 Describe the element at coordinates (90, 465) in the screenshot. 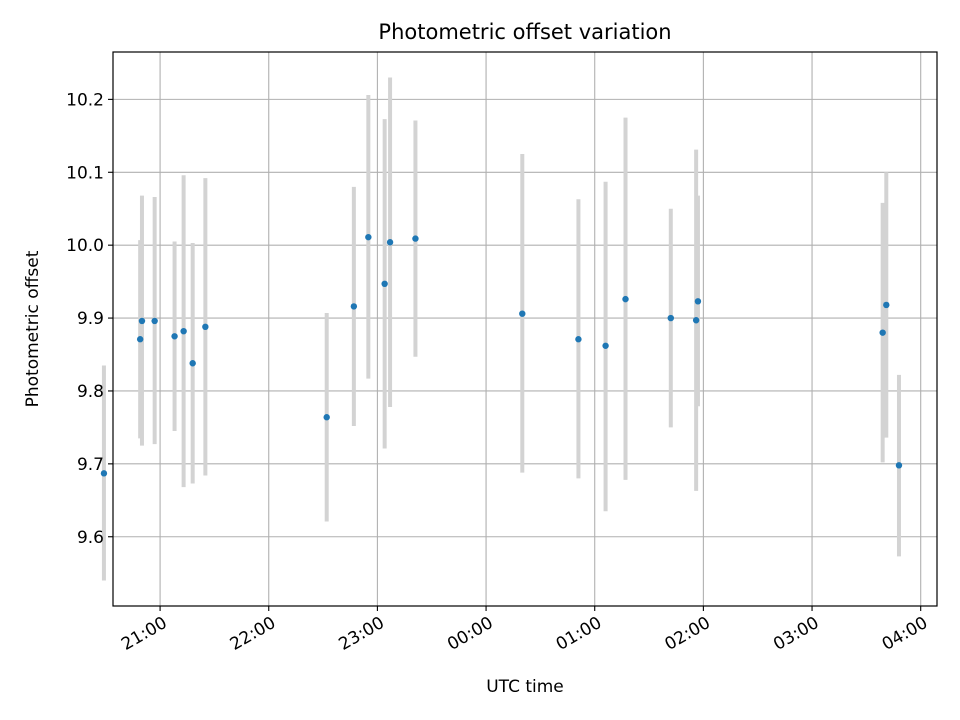

I see `y-tick-label: 9.7` at that location.